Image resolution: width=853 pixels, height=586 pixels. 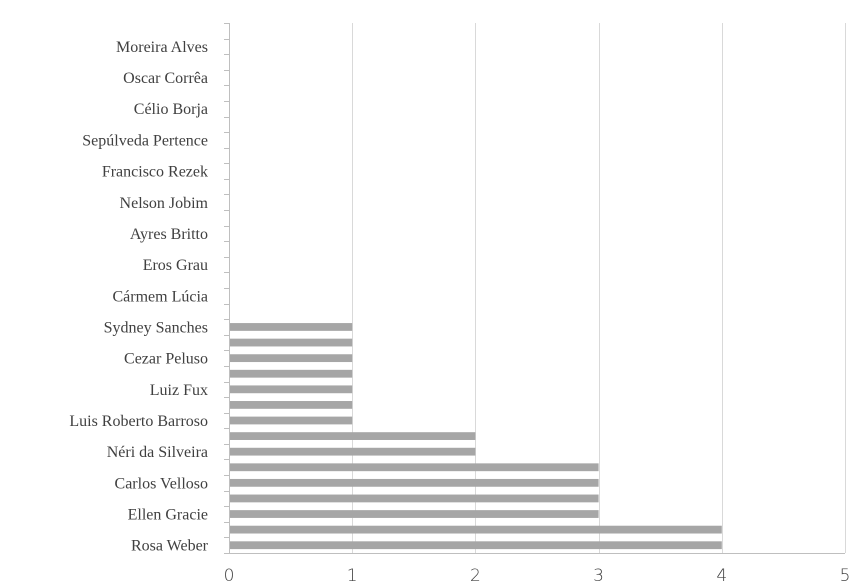 What do you see at coordinates (156, 327) in the screenshot?
I see `category-label: Sydney Sanches` at bounding box center [156, 327].